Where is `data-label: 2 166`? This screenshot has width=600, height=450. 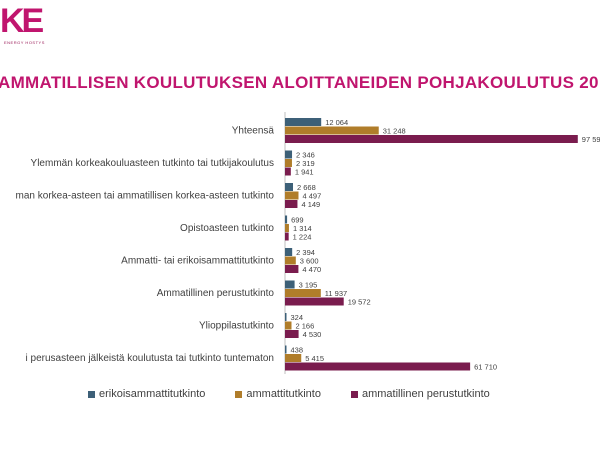
data-label: 2 166 is located at coordinates (304, 326).